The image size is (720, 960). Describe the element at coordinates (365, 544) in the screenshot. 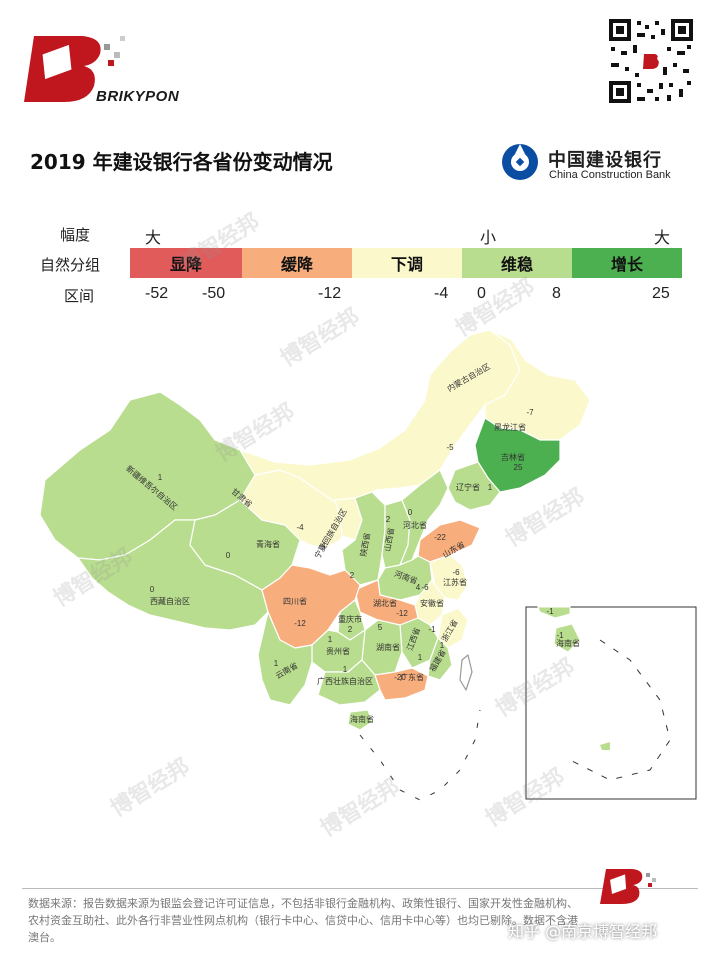

I see `label-shaanxi: 陕西省` at that location.